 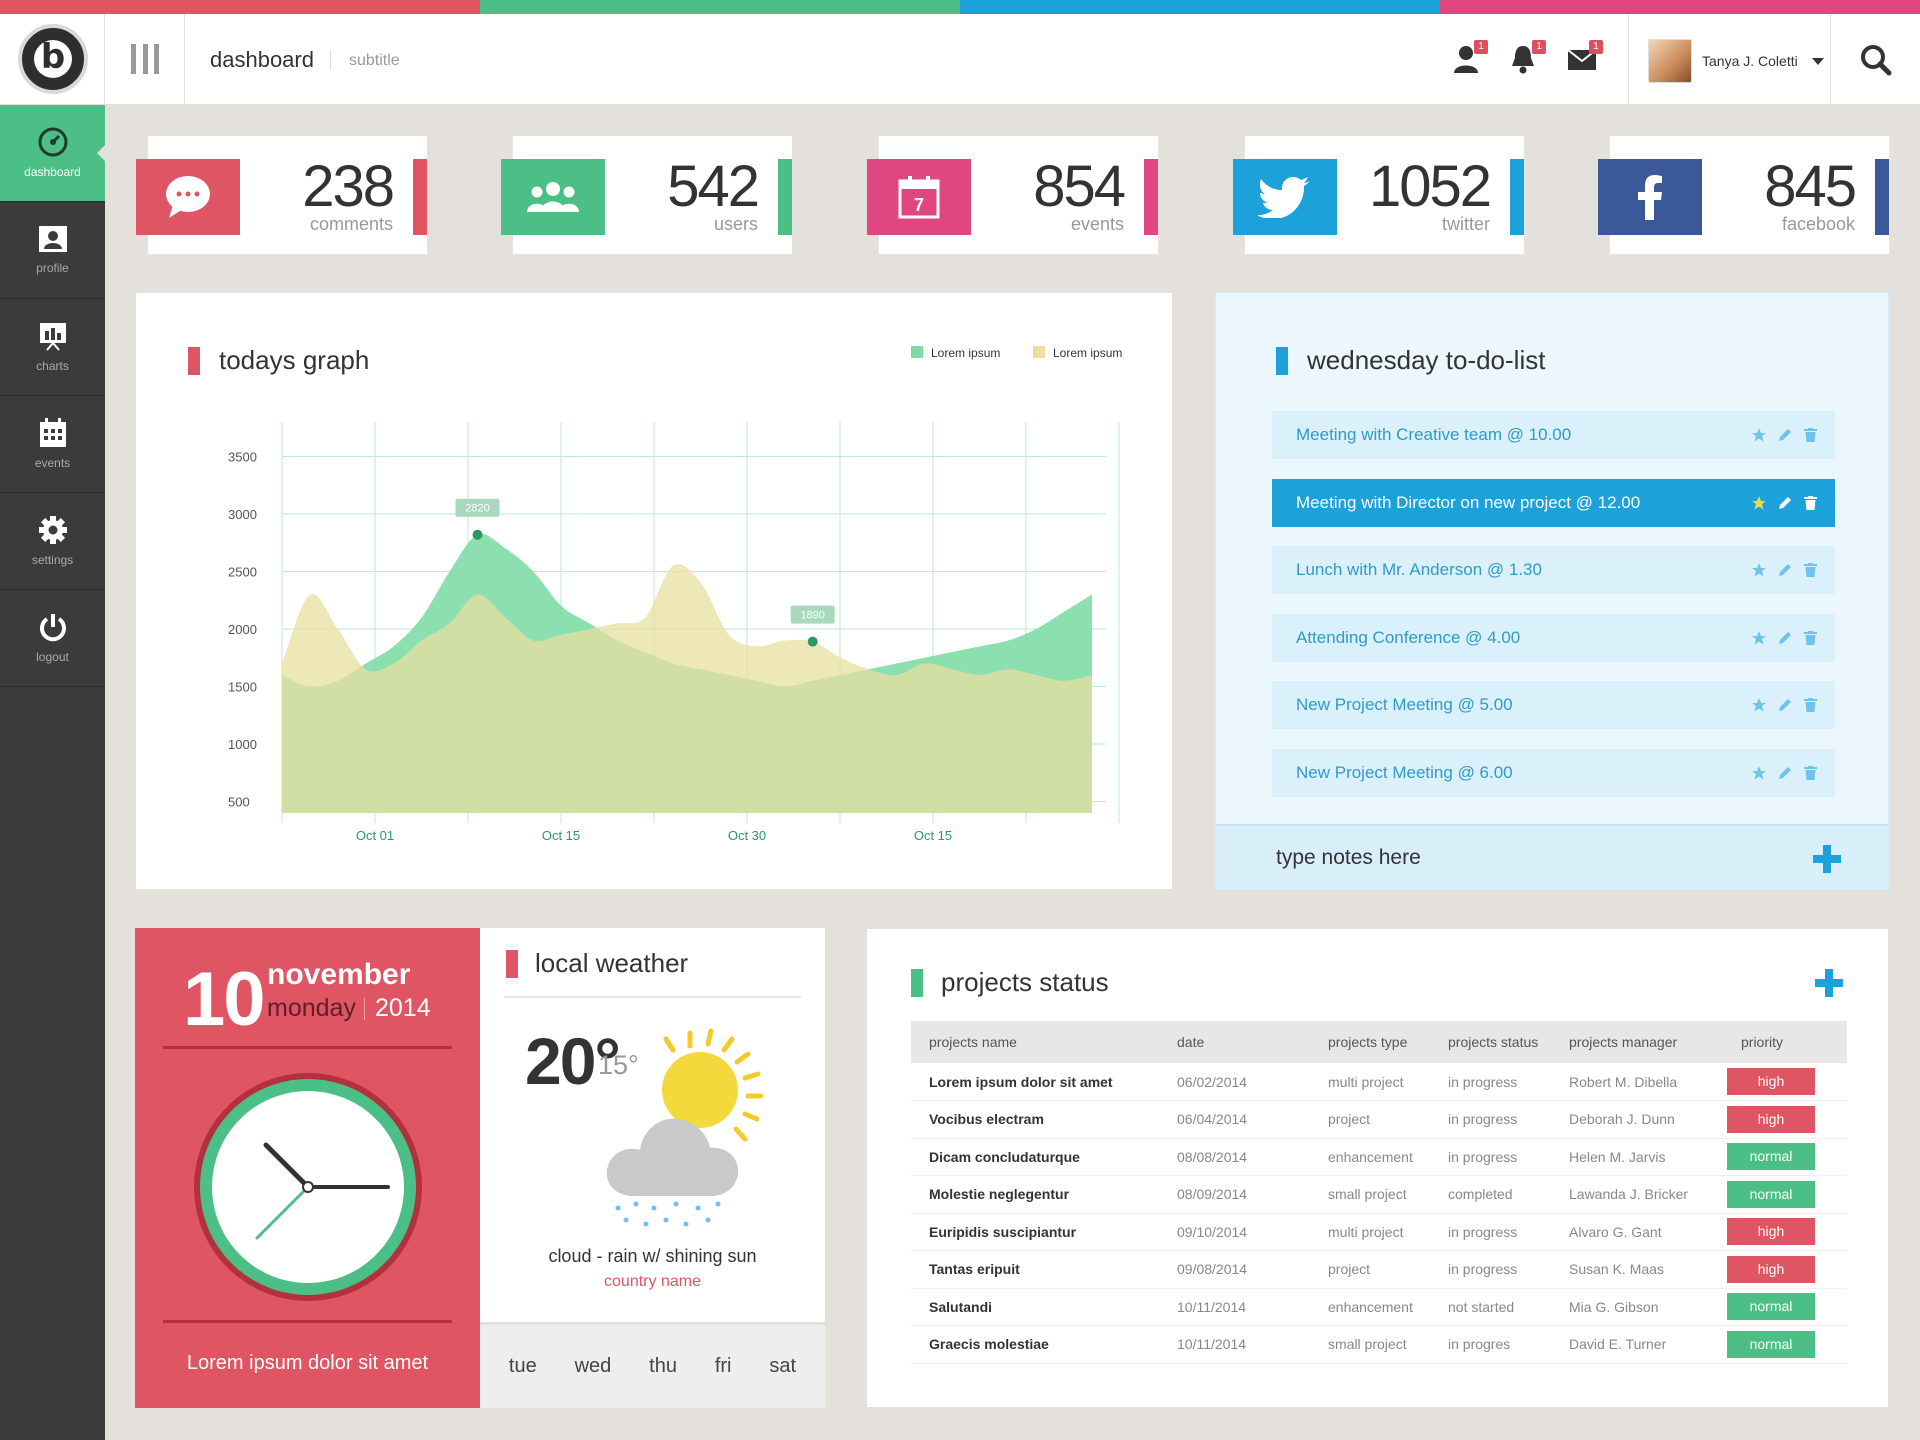 I want to click on project-date: 09/10/2014, so click(x=1252, y=1232).